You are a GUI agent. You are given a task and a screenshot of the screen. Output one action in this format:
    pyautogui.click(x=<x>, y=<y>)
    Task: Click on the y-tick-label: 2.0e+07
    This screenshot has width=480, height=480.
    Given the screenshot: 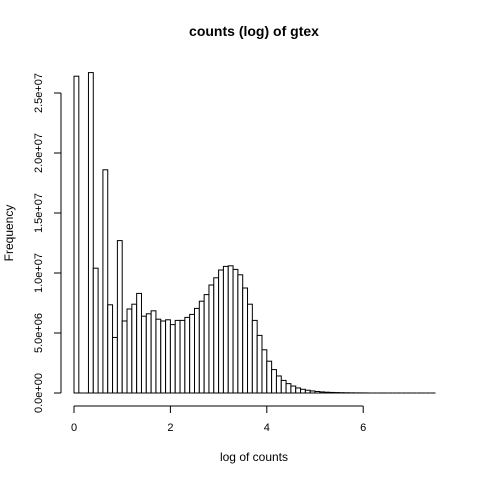 What is the action you would take?
    pyautogui.click(x=39, y=153)
    